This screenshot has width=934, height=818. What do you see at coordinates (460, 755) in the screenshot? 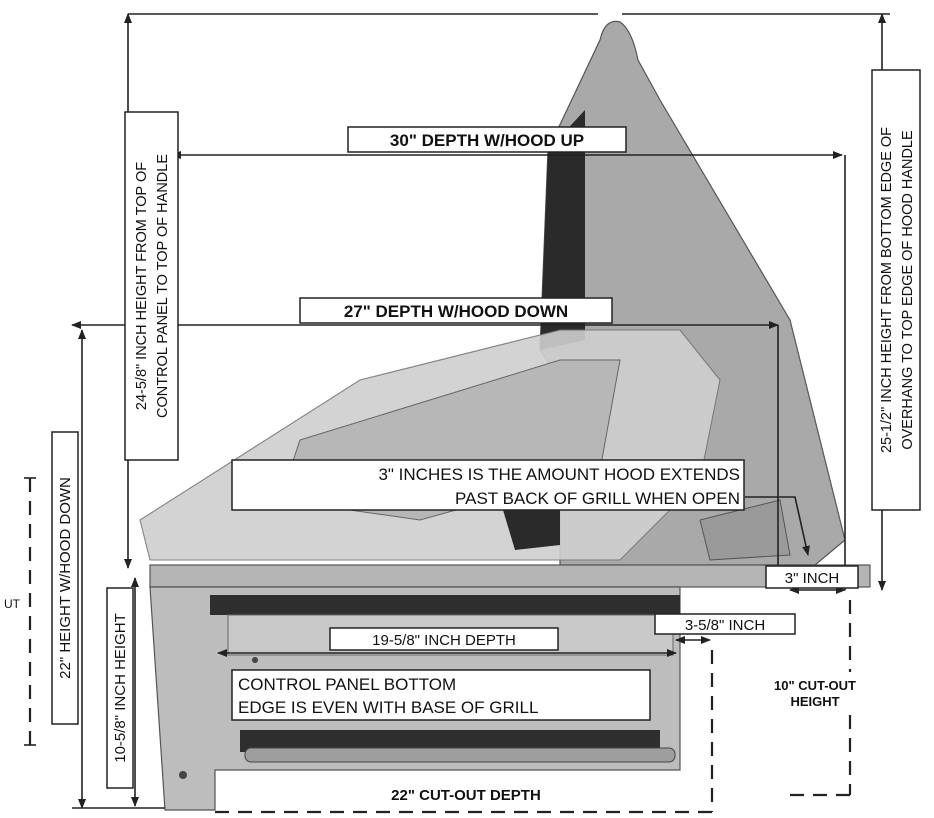
I see `burner-tube` at bounding box center [460, 755].